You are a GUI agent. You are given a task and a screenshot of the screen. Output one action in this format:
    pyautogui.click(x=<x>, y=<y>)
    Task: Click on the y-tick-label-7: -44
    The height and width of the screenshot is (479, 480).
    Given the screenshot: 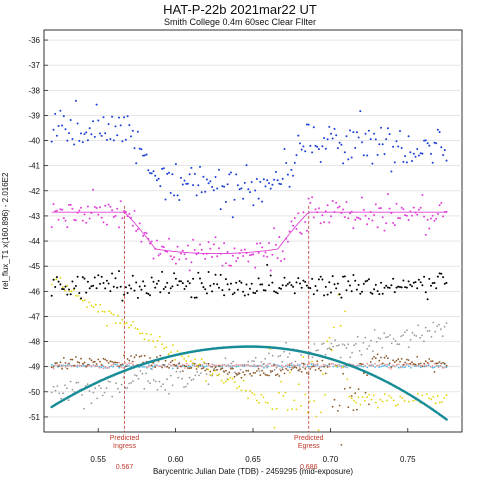 What is the action you would take?
    pyautogui.click(x=34, y=241)
    